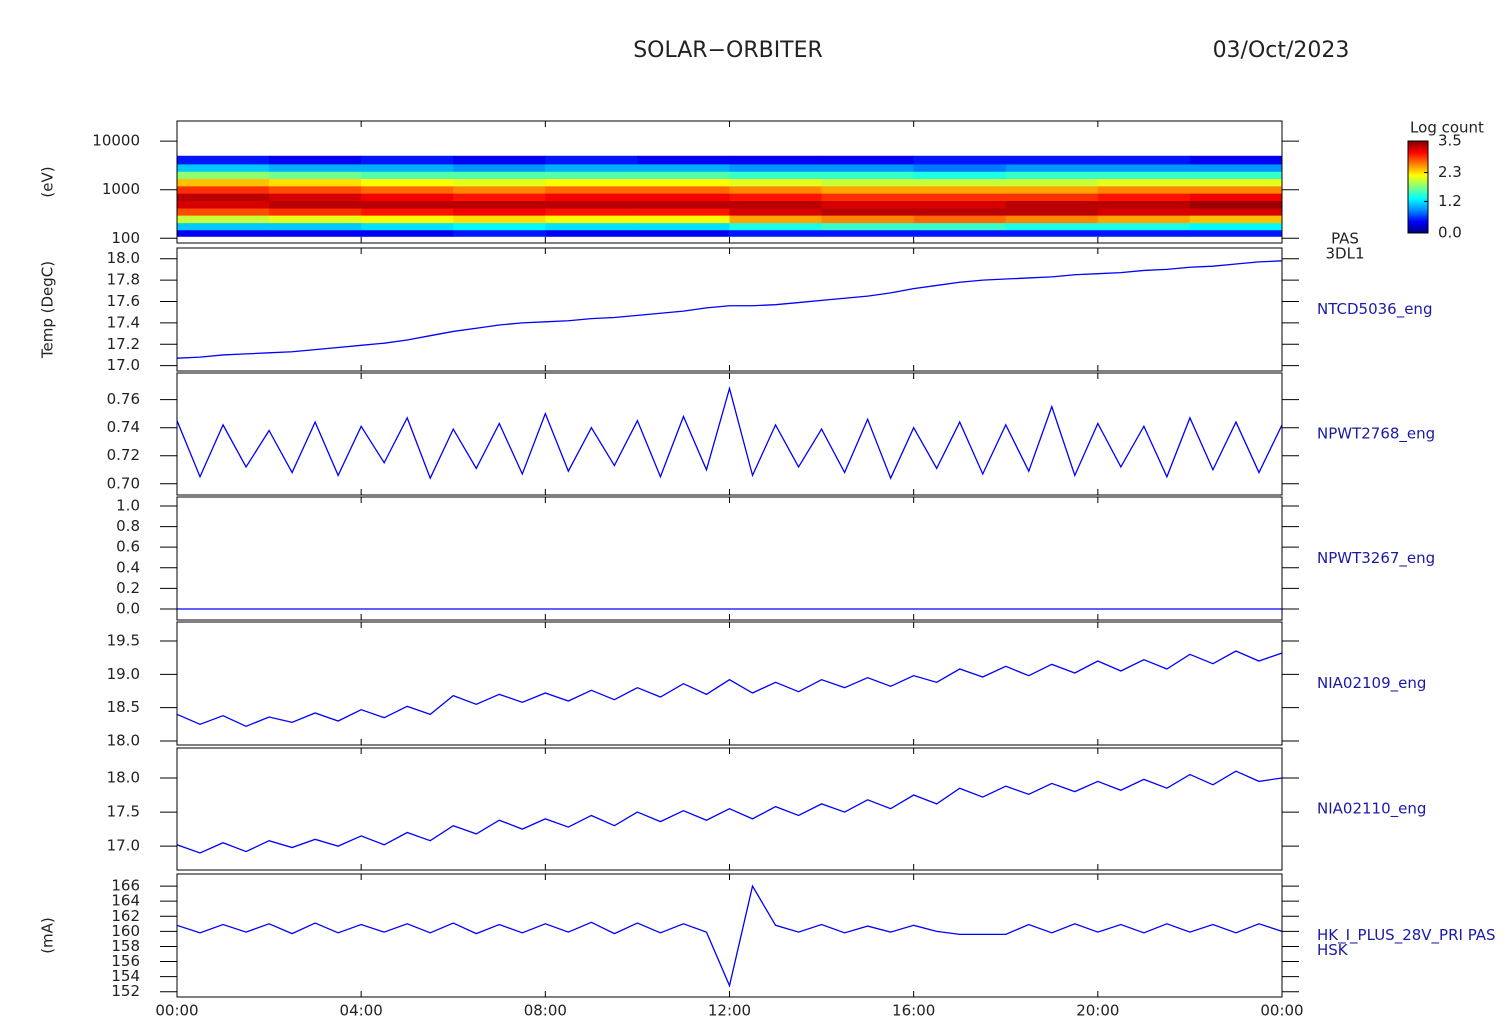  What do you see at coordinates (125, 238) in the screenshot?
I see `y-tick-label: 100` at bounding box center [125, 238].